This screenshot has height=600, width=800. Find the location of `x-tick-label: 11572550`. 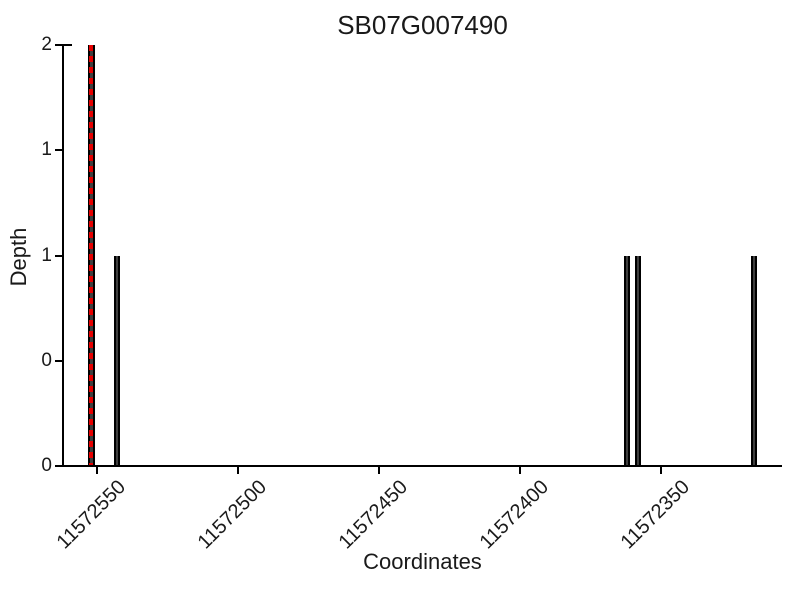

x-tick-label: 11572550 is located at coordinates (91, 515).